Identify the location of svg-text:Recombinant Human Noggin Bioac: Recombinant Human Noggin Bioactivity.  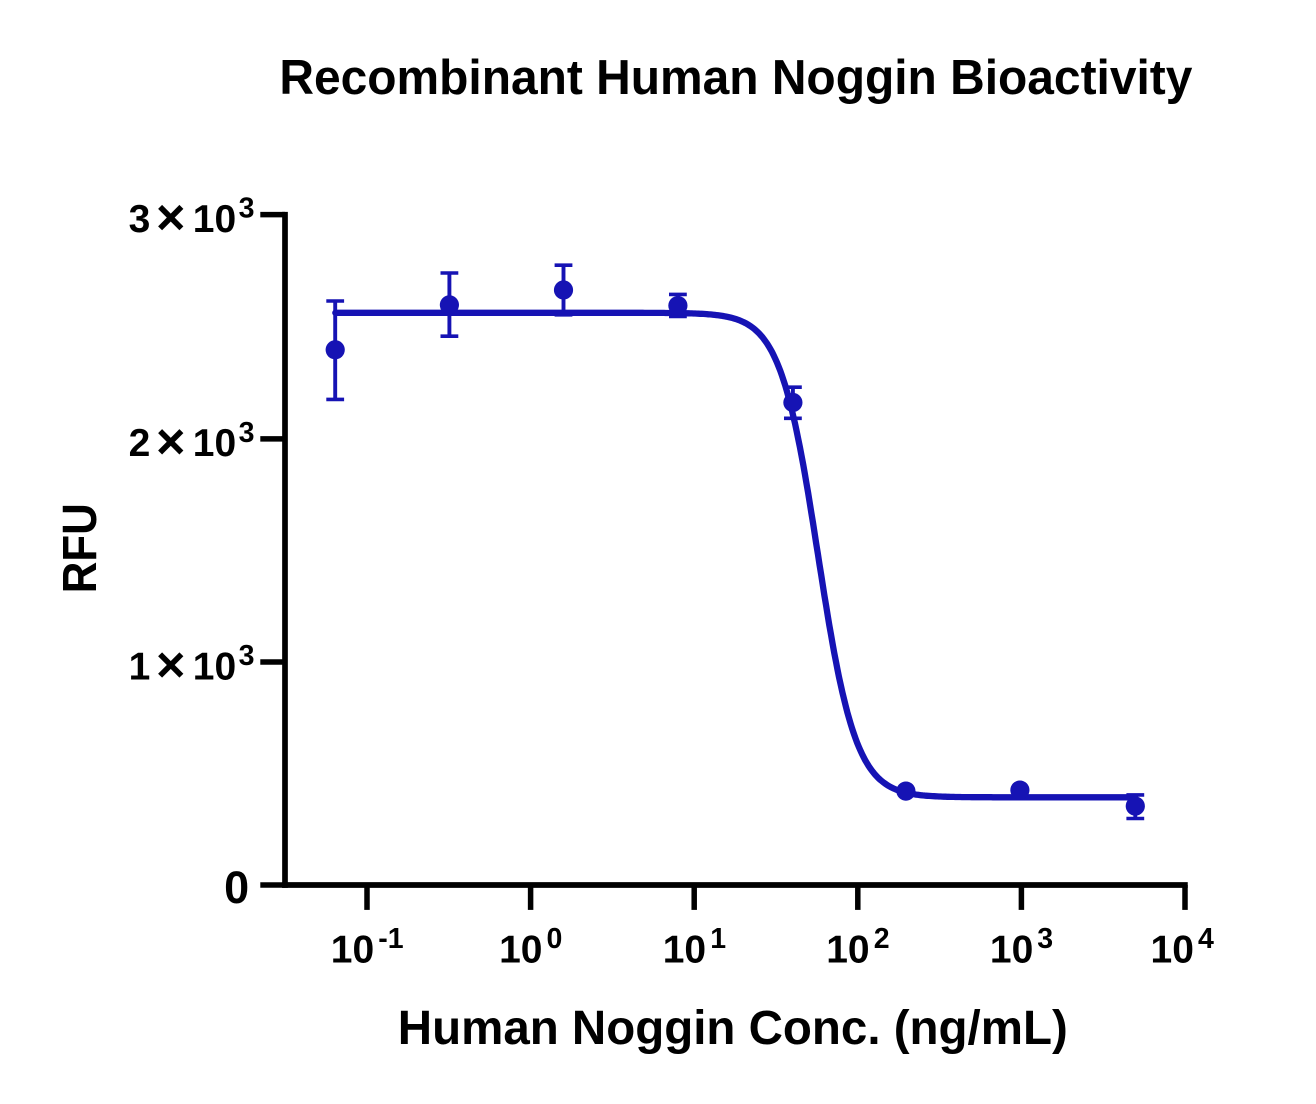
(736, 77).